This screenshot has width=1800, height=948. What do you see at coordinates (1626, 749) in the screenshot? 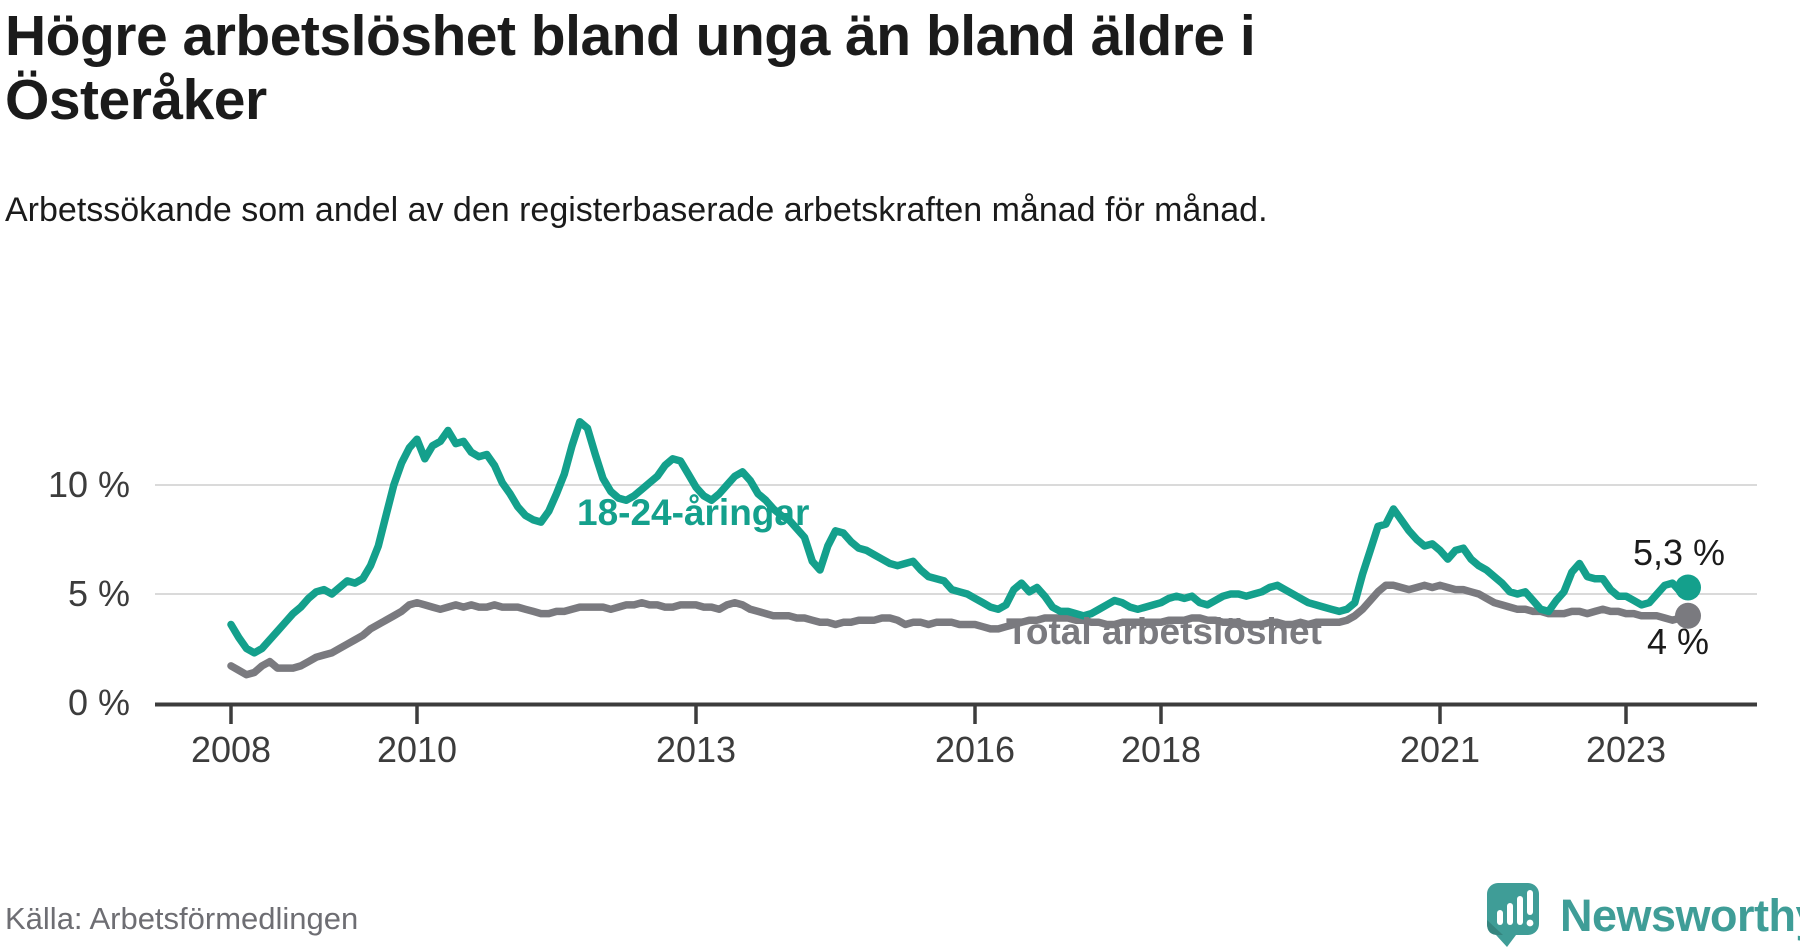
I see `x-tick-label: 2023` at bounding box center [1626, 749].